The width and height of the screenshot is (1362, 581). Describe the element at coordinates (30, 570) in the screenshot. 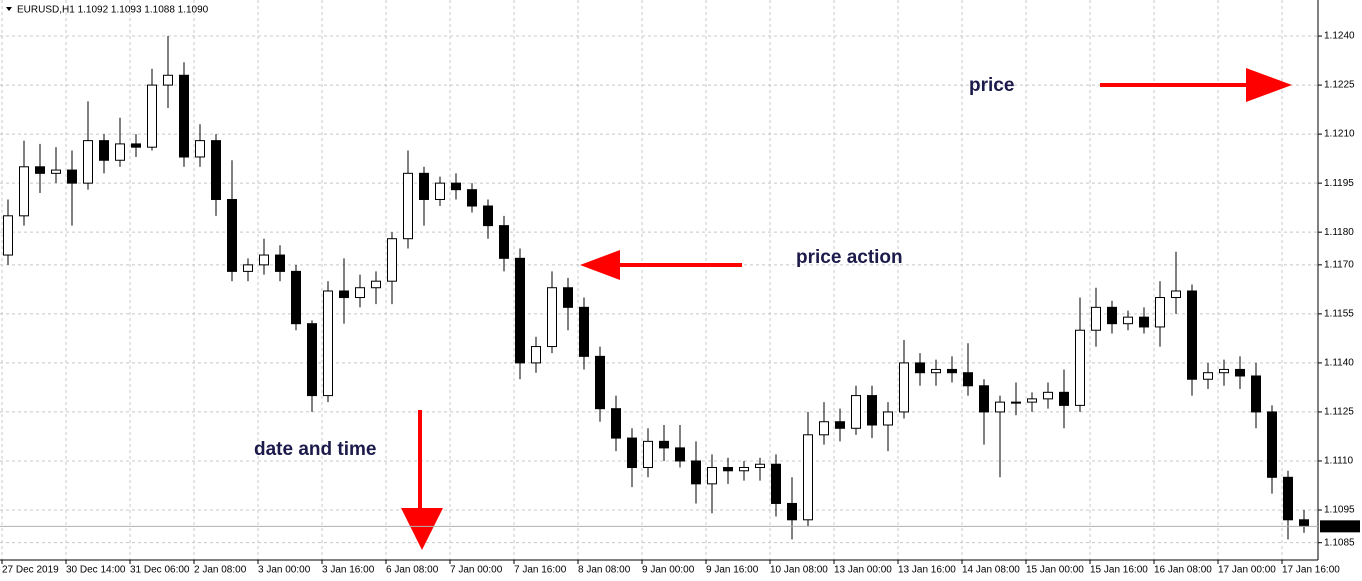

I see `x-tick-label: 27 Dec 2019` at that location.